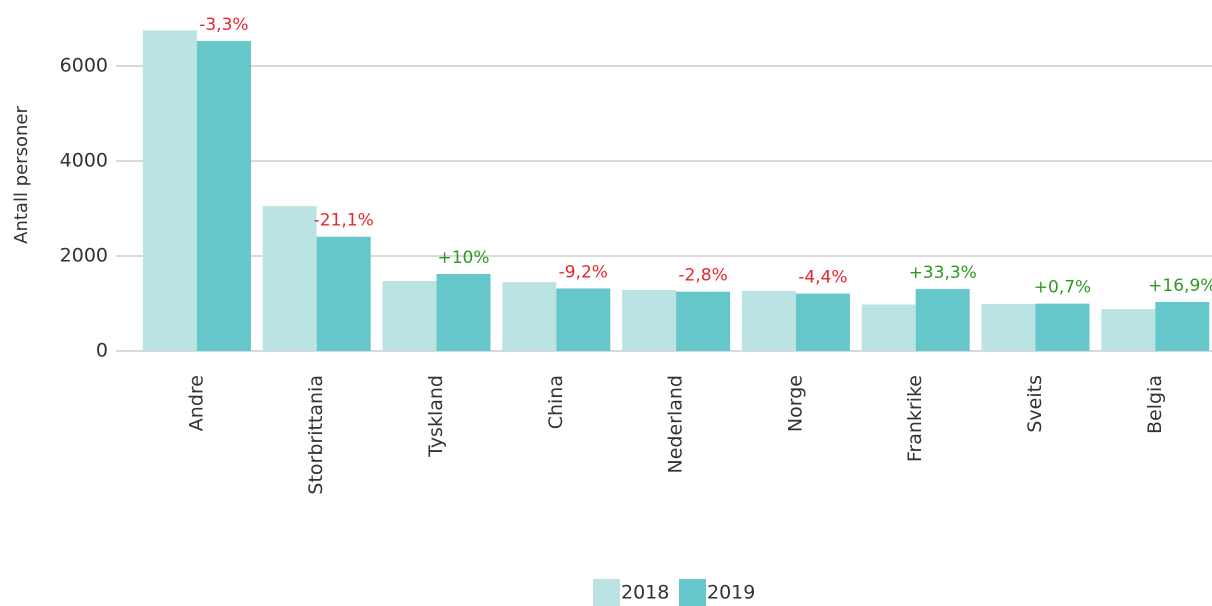  What do you see at coordinates (1155, 404) in the screenshot?
I see `x-tick-label: Belgia` at bounding box center [1155, 404].